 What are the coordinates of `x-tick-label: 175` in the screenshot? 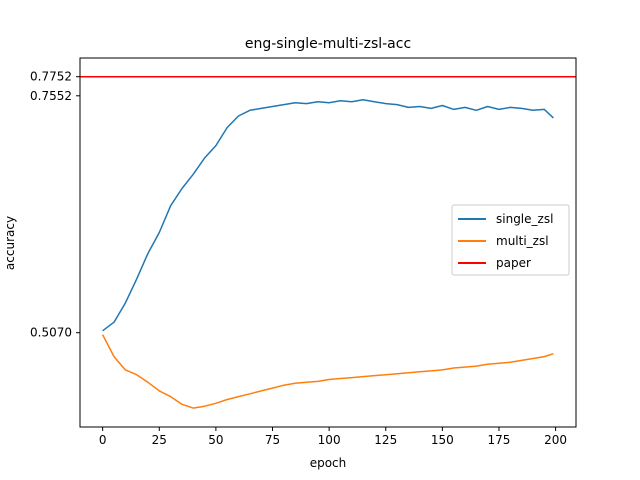 It's located at (499, 440).